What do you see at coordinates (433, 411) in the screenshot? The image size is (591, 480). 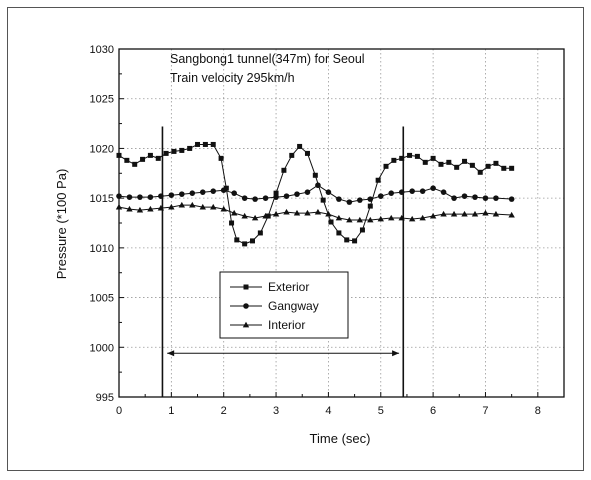 I see `x-tick-label-6: 6` at bounding box center [433, 411].